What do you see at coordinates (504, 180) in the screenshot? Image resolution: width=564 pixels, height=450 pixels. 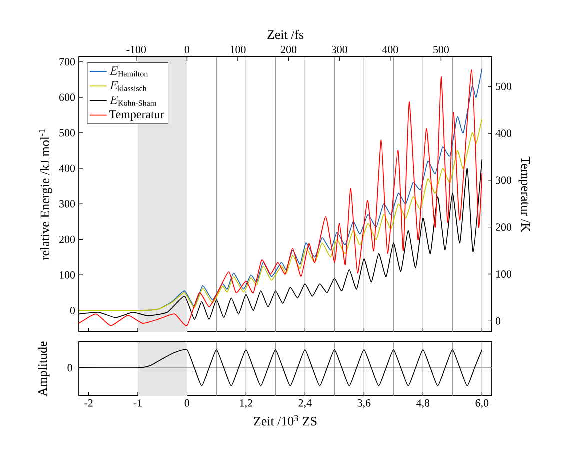 I see `y2-tick-label: 300` at bounding box center [504, 180].